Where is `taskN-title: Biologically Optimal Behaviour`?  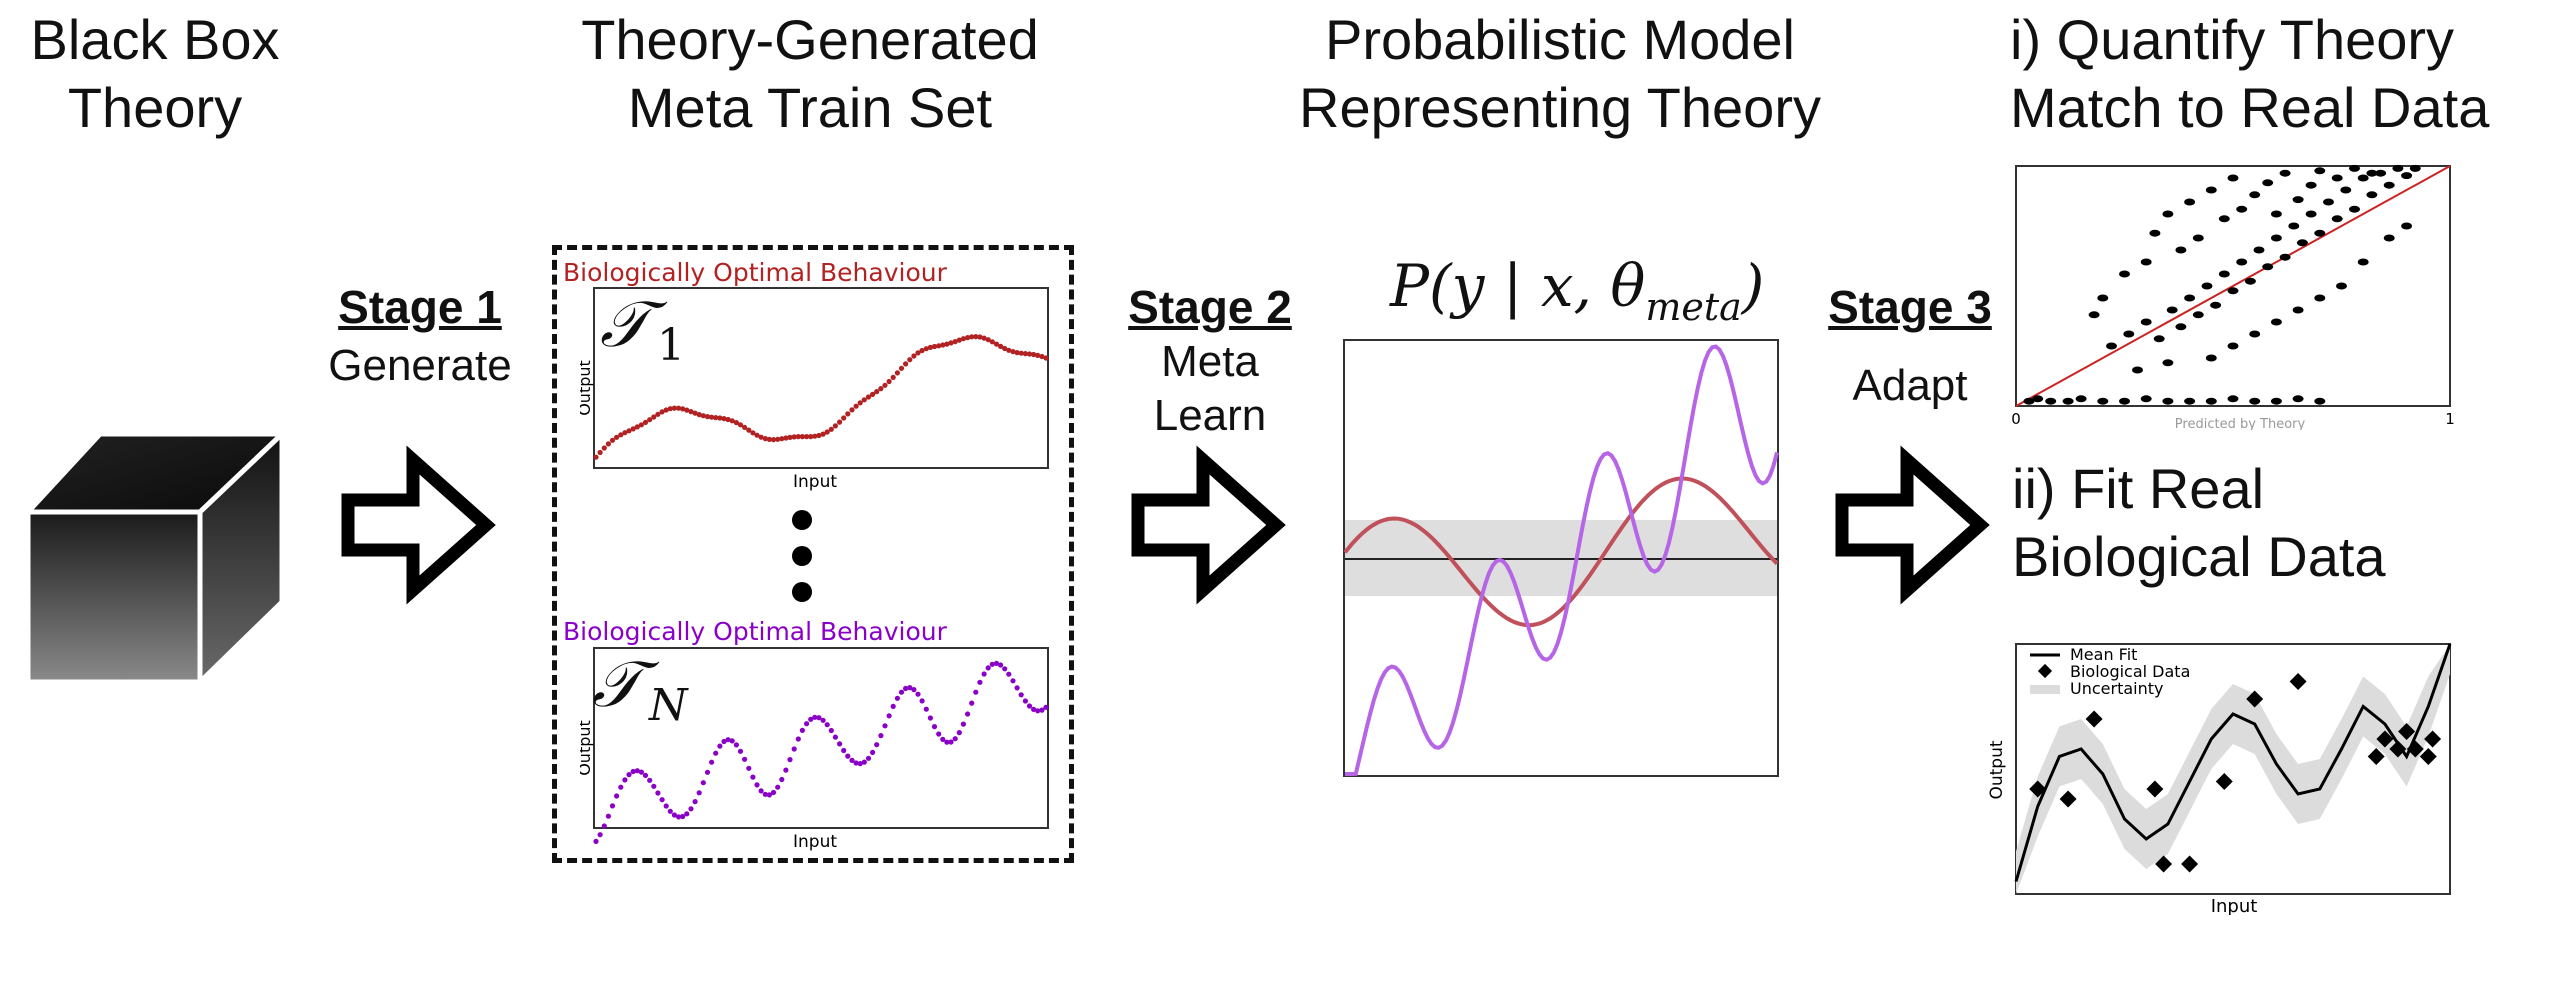
taskN-title: Biologically Optimal Behaviour is located at coordinates (755, 631).